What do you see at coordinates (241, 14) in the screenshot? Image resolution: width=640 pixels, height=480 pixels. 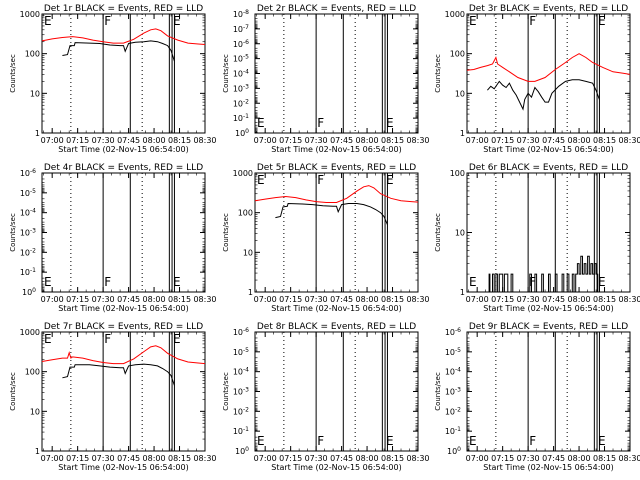 I see `y-tick-label: 10⁻⁸` at bounding box center [241, 14].